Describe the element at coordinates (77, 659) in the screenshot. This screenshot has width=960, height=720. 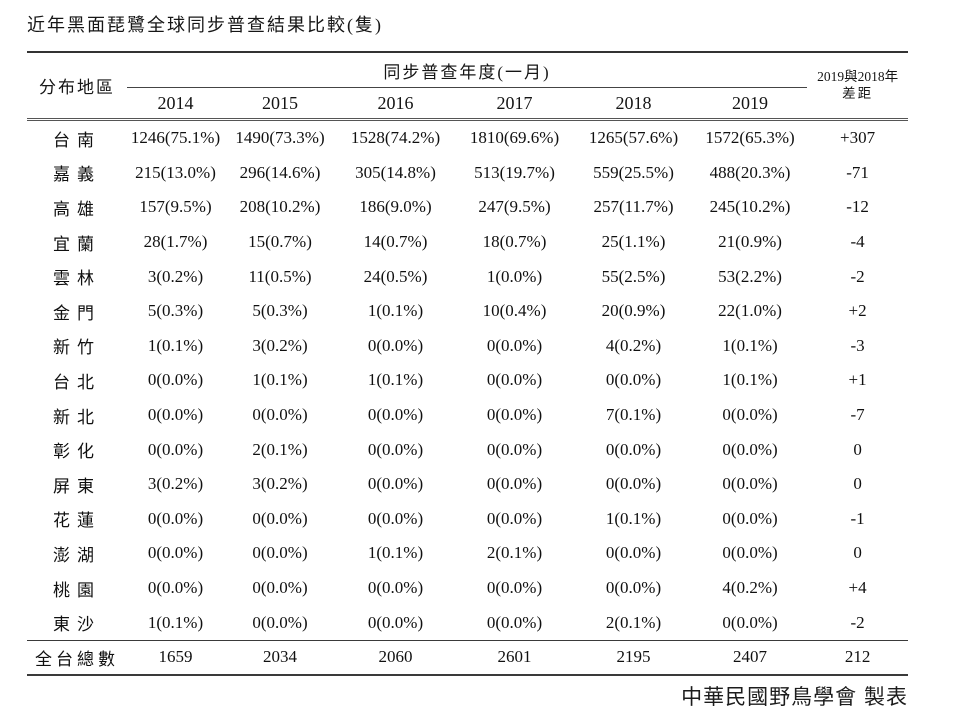
I see `total-label: 全台總數` at that location.